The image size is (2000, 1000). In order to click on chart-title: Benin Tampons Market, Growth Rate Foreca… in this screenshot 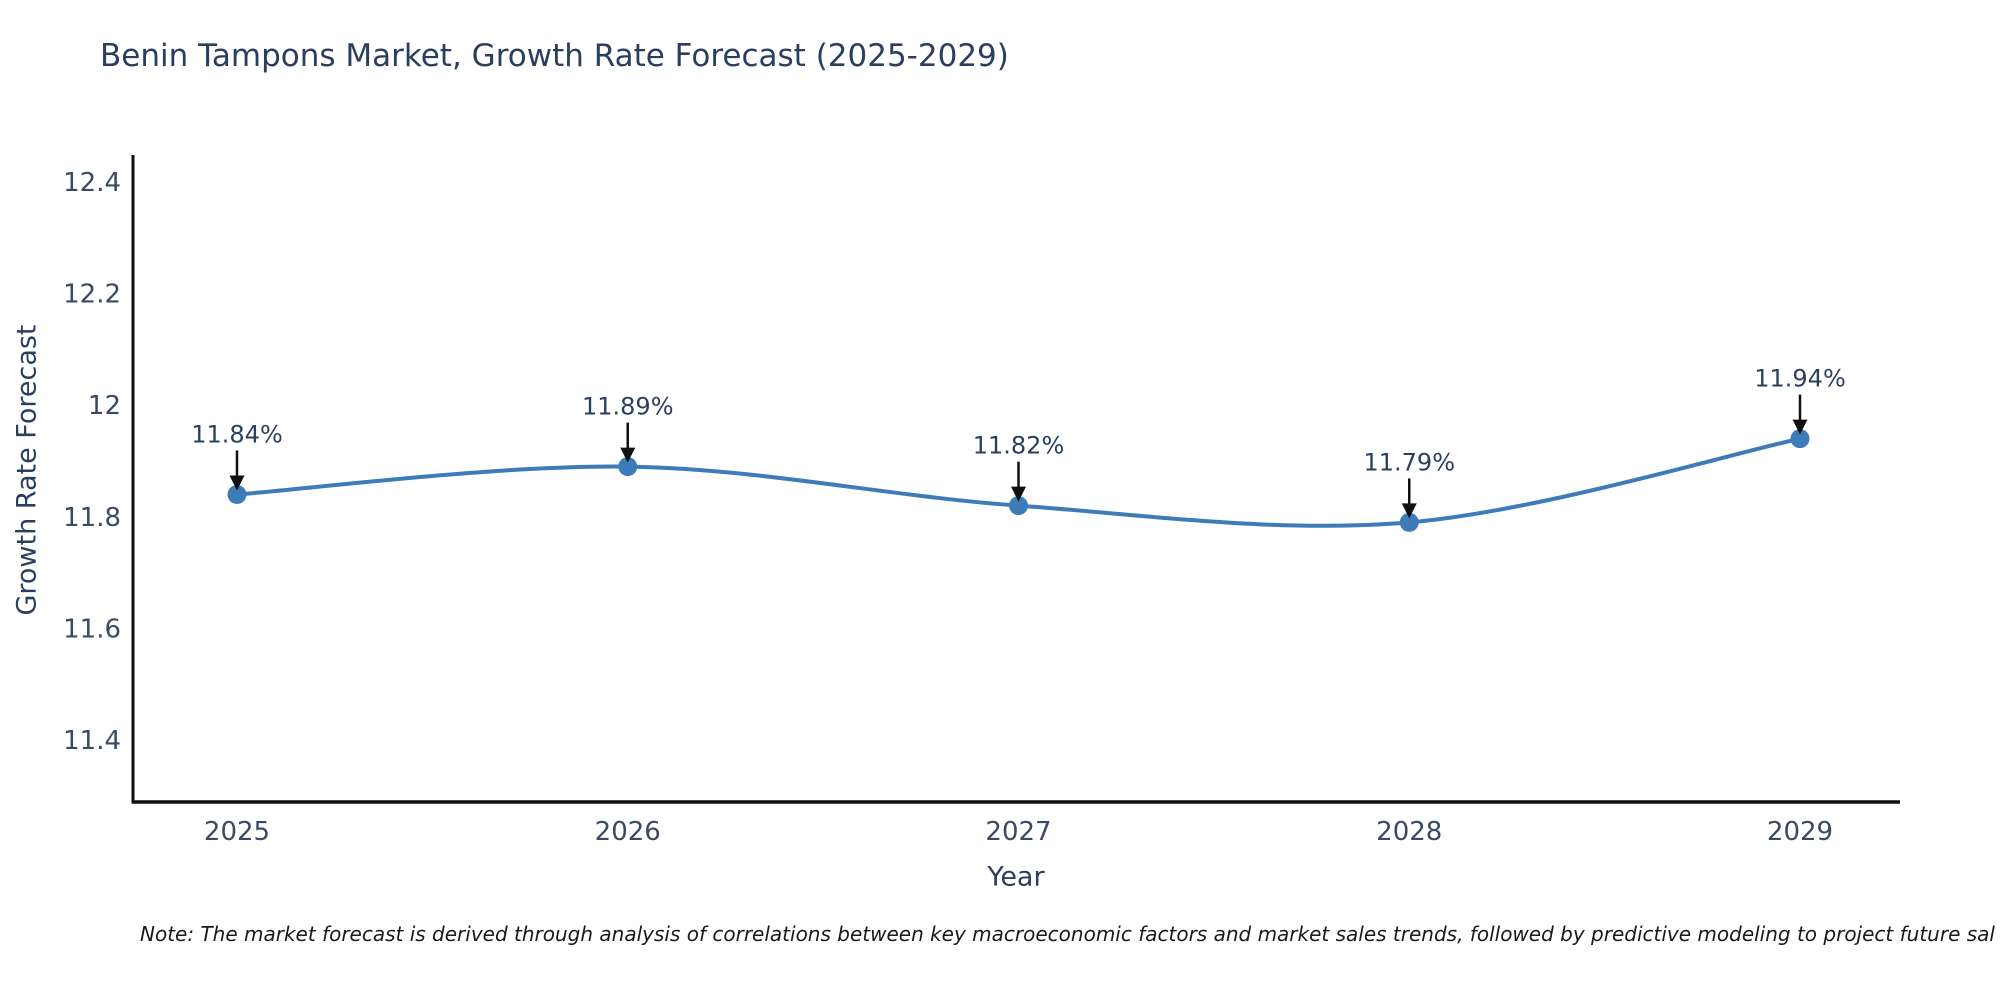, I will do `click(554, 56)`.